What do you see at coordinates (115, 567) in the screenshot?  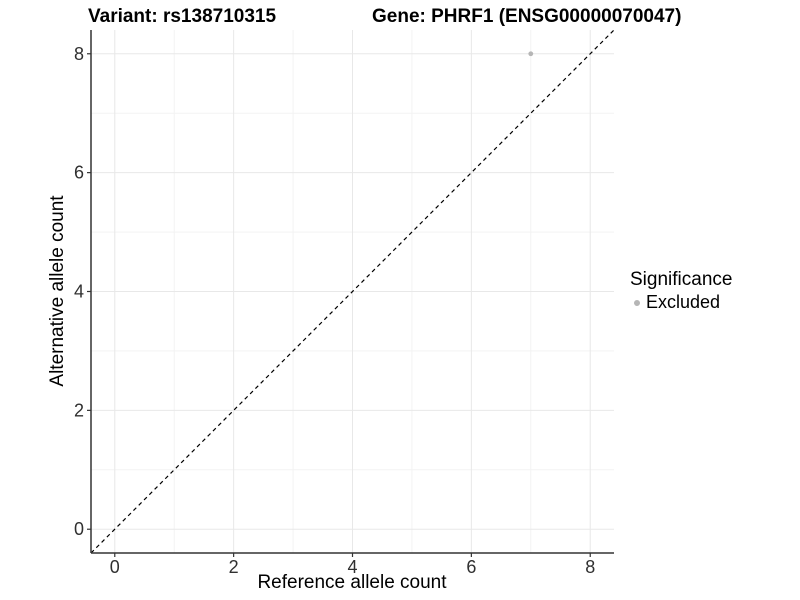 I see `x-tick-label: 0` at bounding box center [115, 567].